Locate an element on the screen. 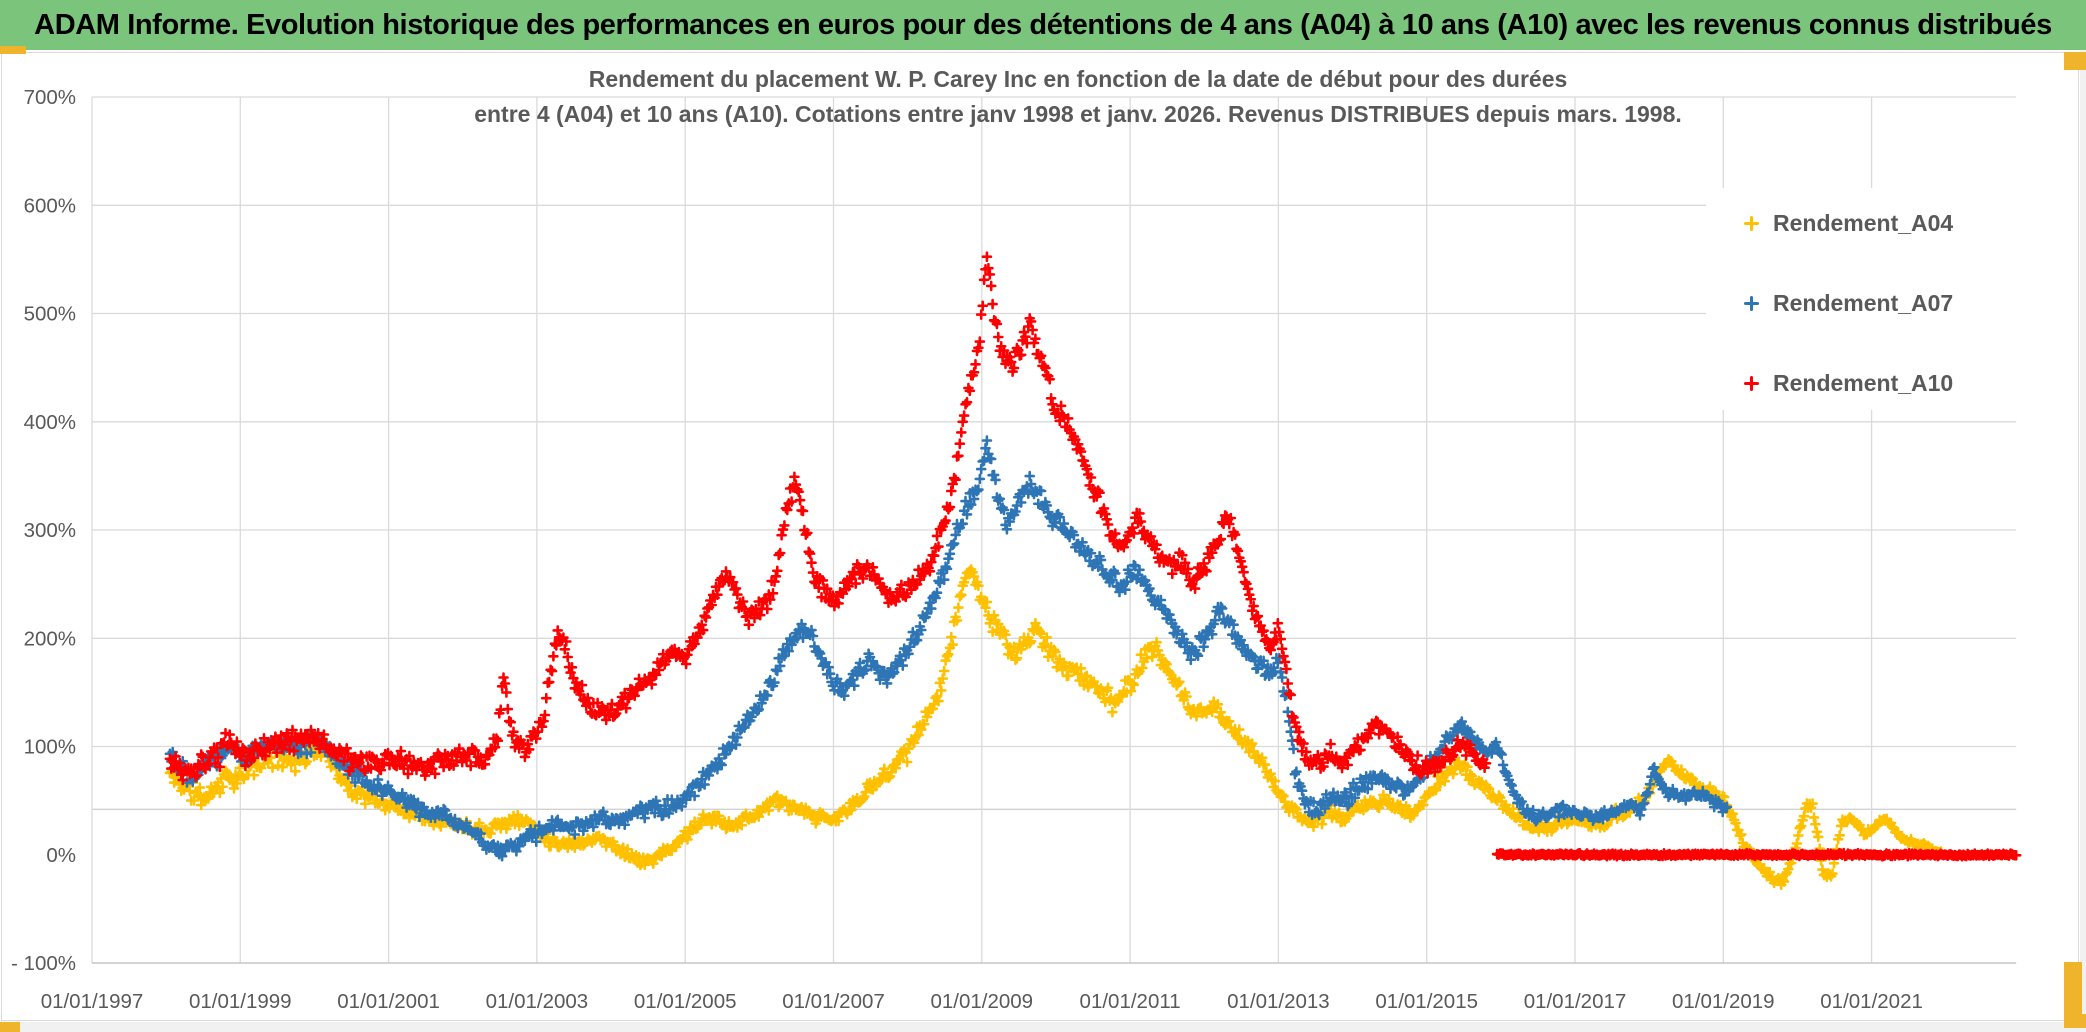  page-margin-right is located at coordinates (2083, 541).